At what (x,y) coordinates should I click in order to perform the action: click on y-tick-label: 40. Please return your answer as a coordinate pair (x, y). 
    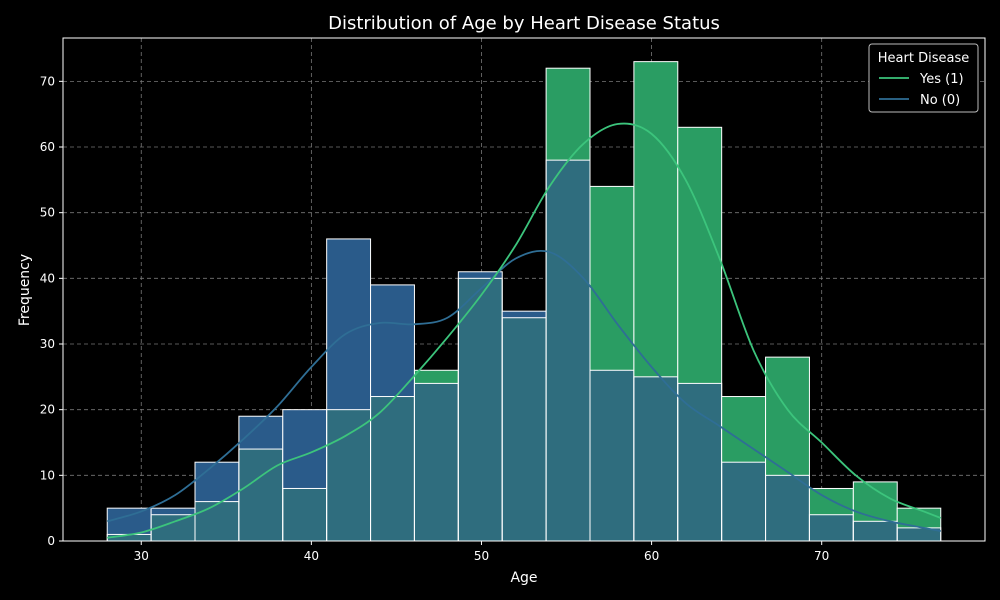
    Looking at the image, I should click on (47, 278).